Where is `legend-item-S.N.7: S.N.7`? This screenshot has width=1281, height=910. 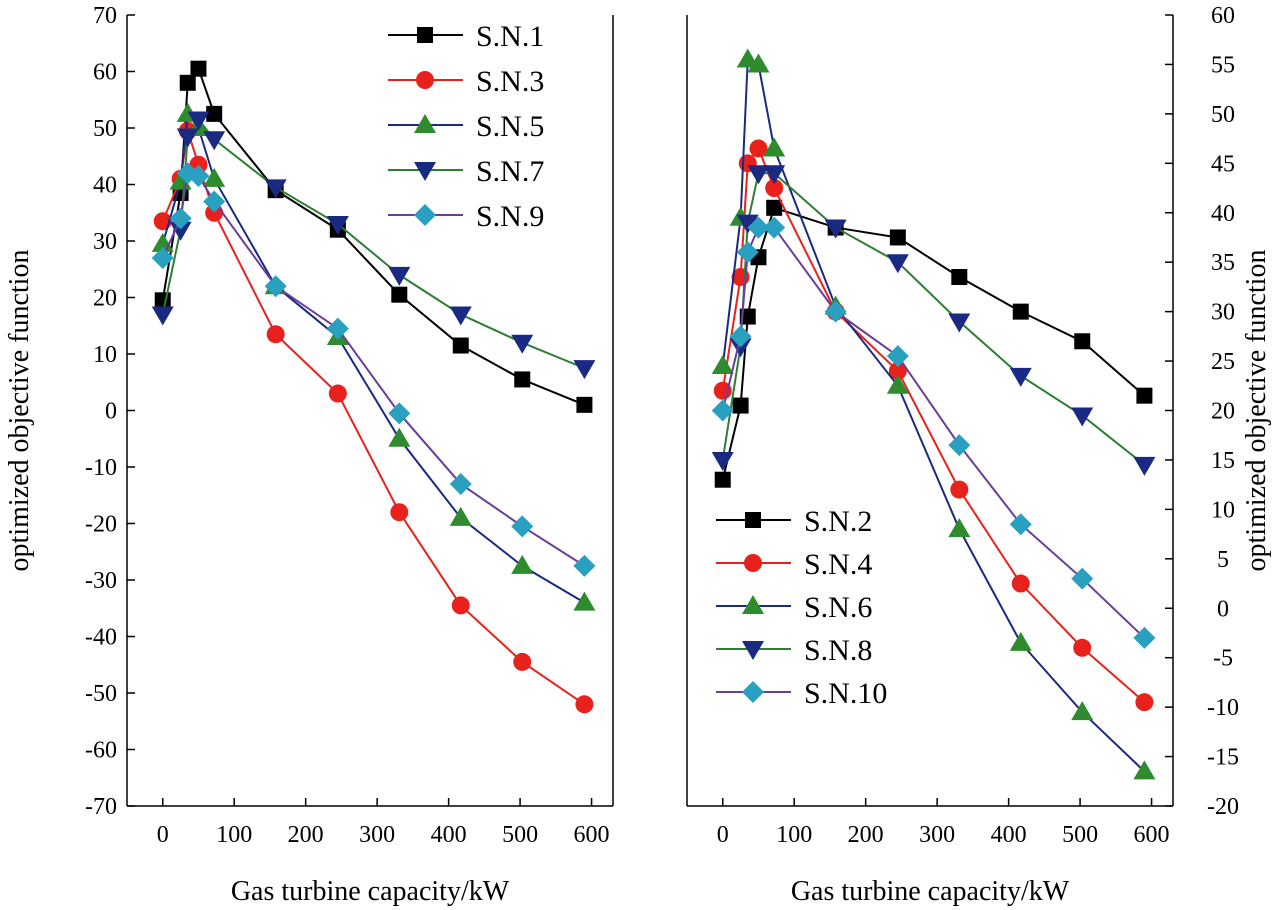
legend-item-S.N.7: S.N.7 is located at coordinates (466, 171).